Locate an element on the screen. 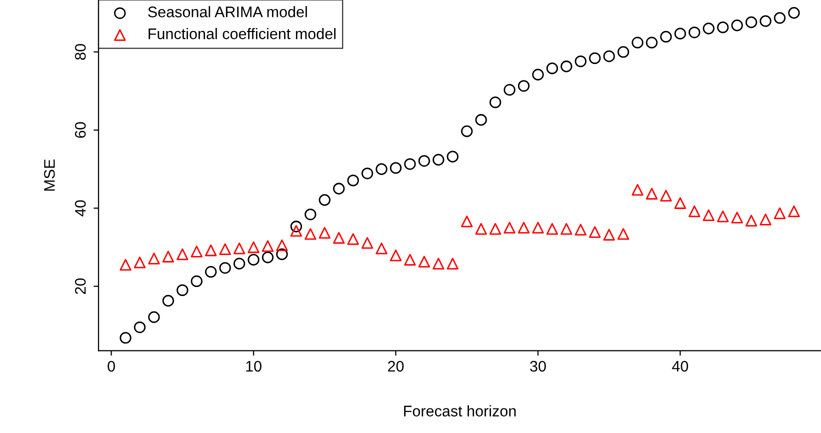 This screenshot has height=433, width=821. legend-label: Seasonal ARIMA model is located at coordinates (227, 12).